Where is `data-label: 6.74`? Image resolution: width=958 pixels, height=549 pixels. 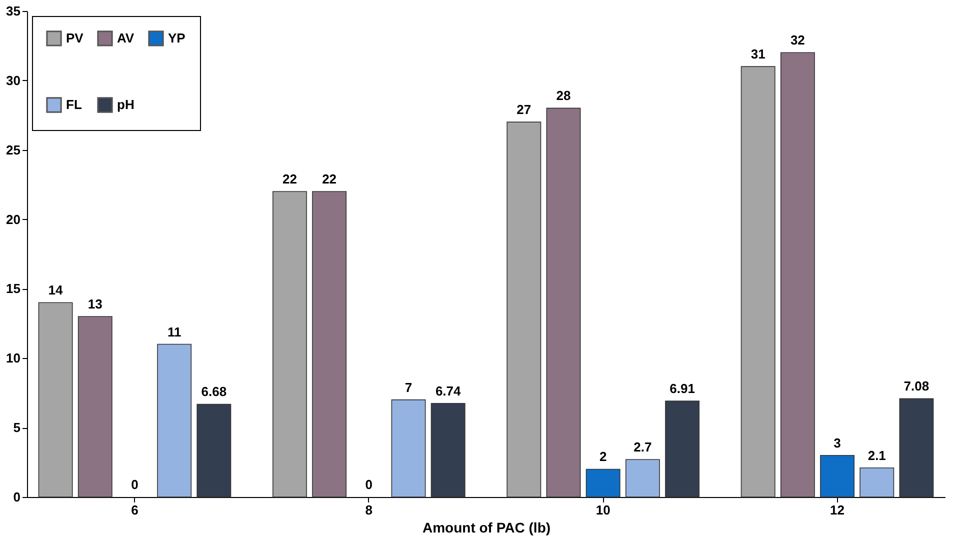
data-label: 6.74 is located at coordinates (448, 390).